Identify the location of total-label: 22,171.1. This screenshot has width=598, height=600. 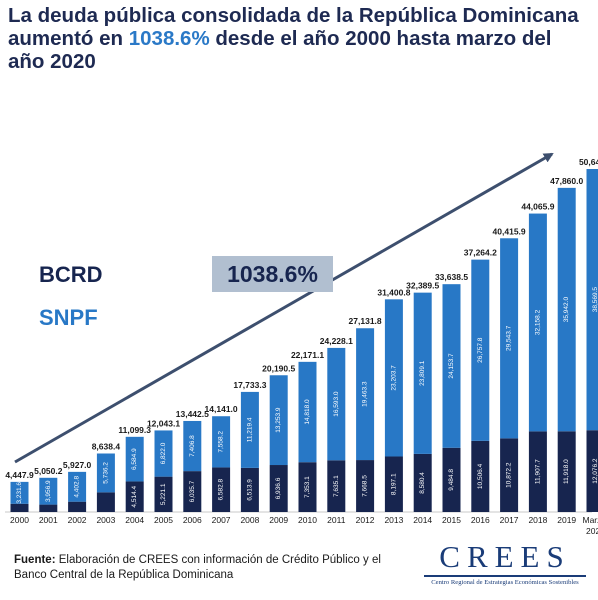
(307, 355).